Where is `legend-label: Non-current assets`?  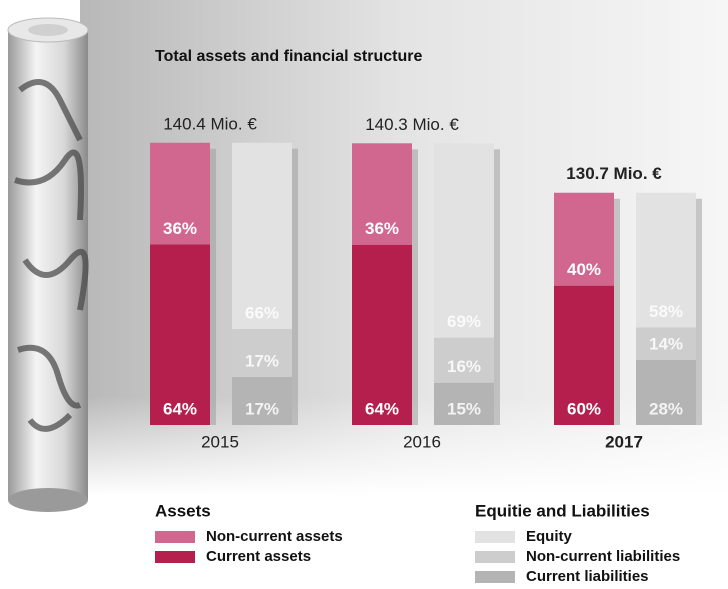
legend-label: Non-current assets is located at coordinates (274, 536).